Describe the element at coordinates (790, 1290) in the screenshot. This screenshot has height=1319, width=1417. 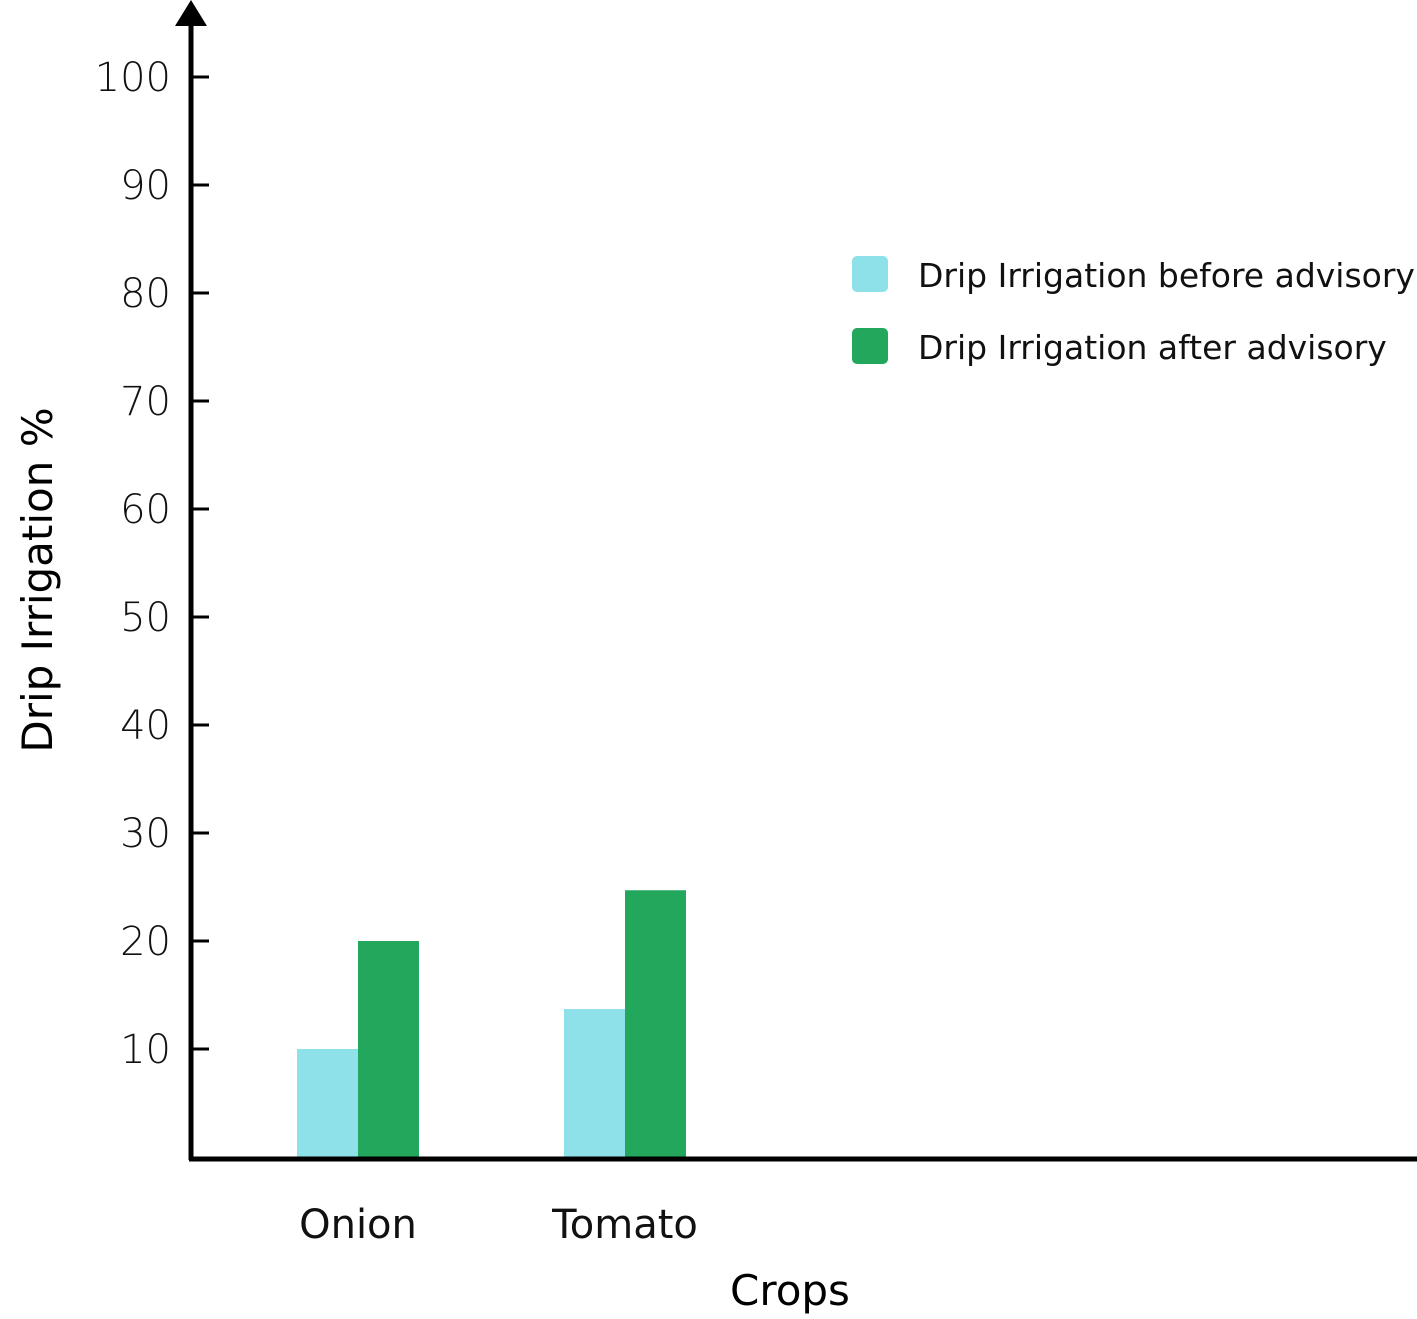
I see `x-axis-title: Crops` at that location.